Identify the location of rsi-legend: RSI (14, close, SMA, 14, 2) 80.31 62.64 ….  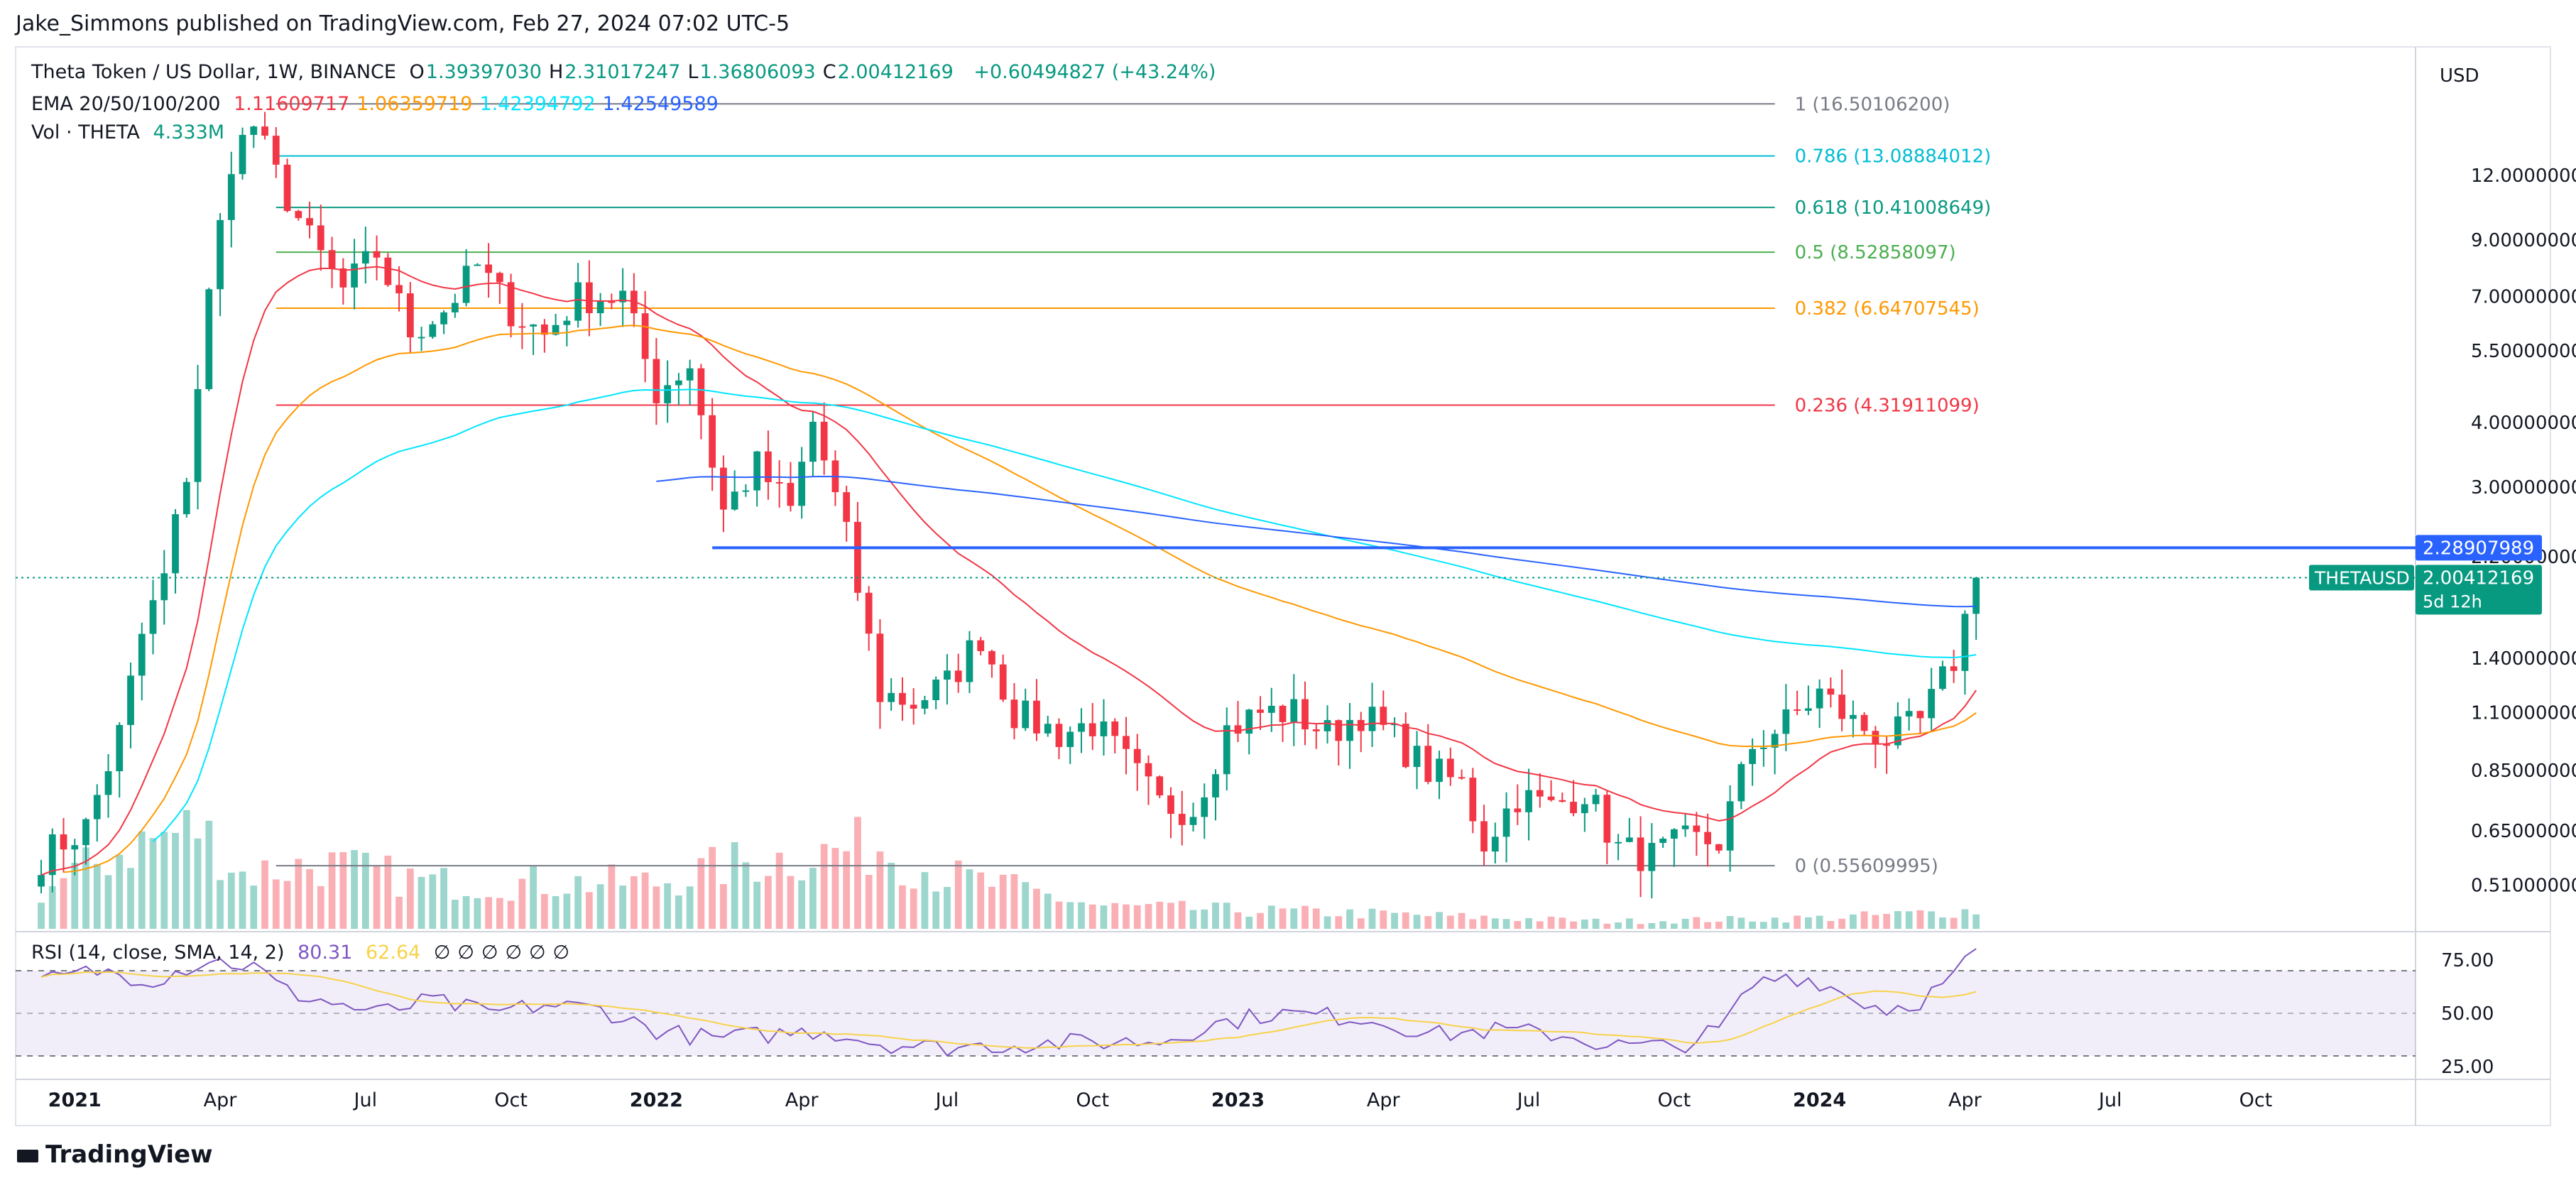
(307, 953).